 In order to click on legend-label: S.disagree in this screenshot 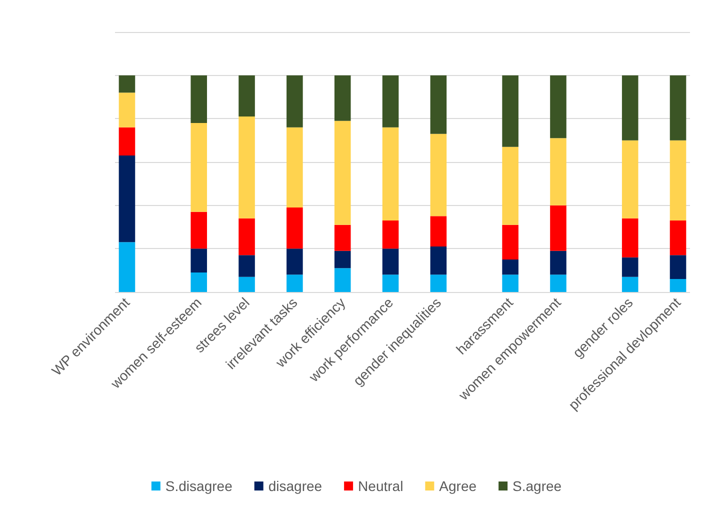, I will do `click(199, 486)`.